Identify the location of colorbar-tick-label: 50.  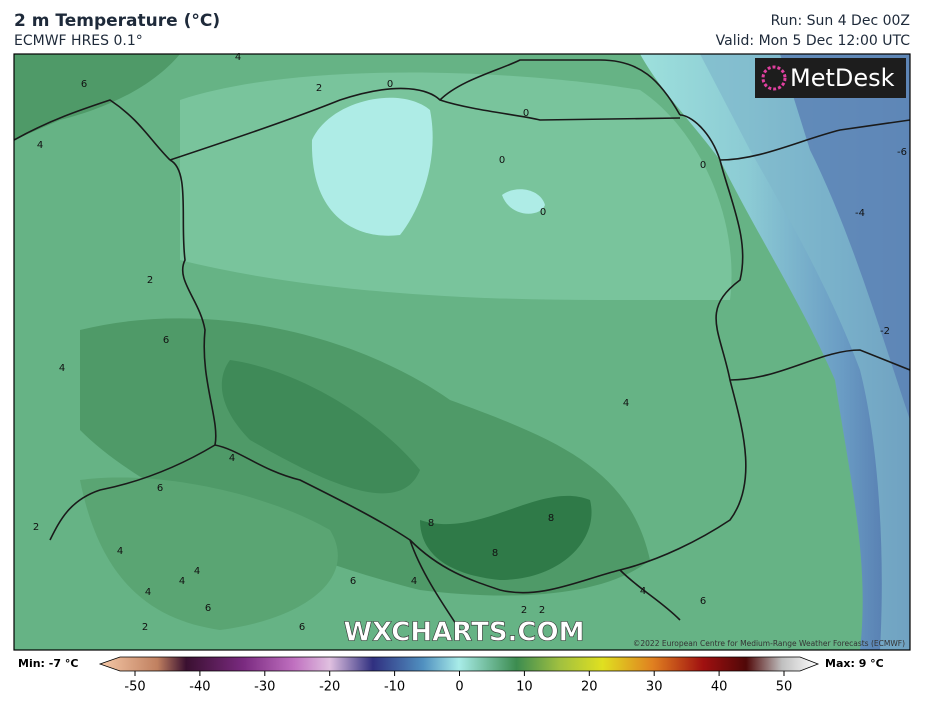
(784, 687).